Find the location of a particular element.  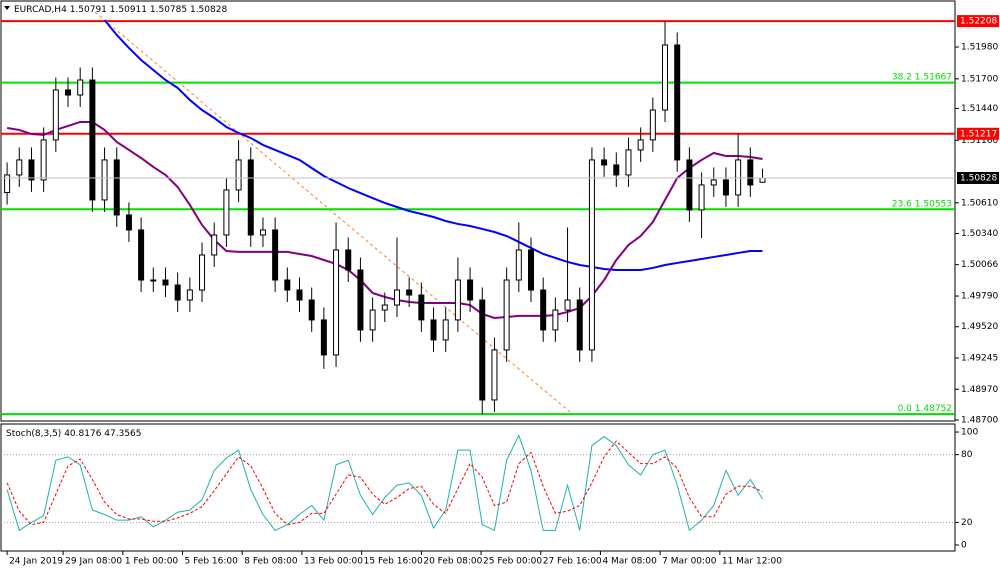

y-tick-label: 1.51980 is located at coordinates (979, 48).